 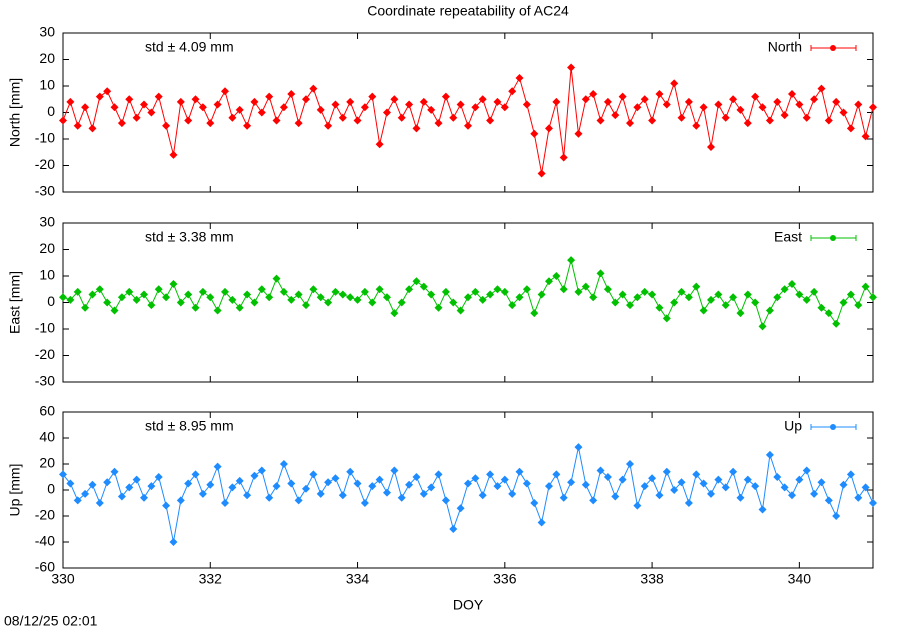 What do you see at coordinates (47, 222) in the screenshot?
I see `y-tick-label: 30` at bounding box center [47, 222].